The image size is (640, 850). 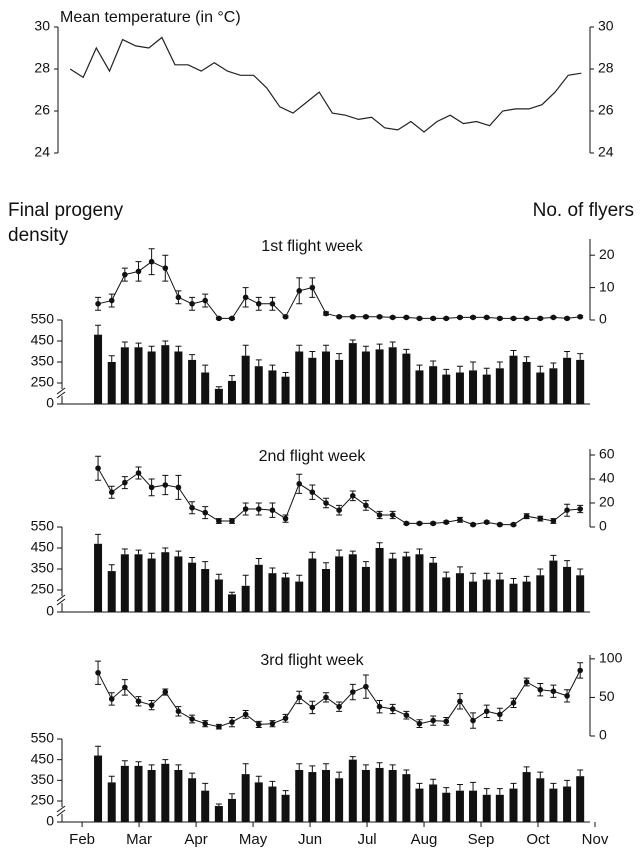 I want to click on panel-title: 3rd flight week, so click(x=312, y=660).